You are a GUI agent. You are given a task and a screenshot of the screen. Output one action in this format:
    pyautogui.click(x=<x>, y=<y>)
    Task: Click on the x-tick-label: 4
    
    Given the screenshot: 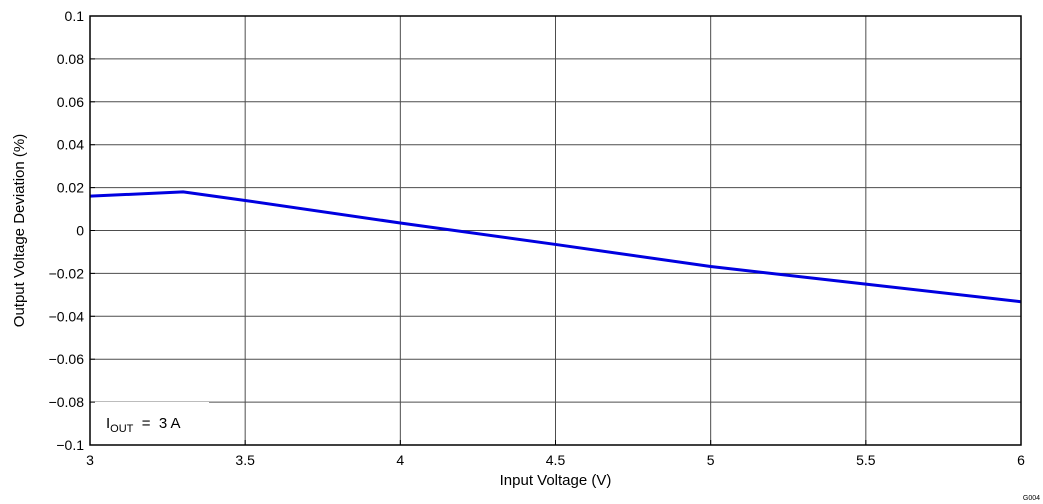 What is the action you would take?
    pyautogui.click(x=400, y=460)
    